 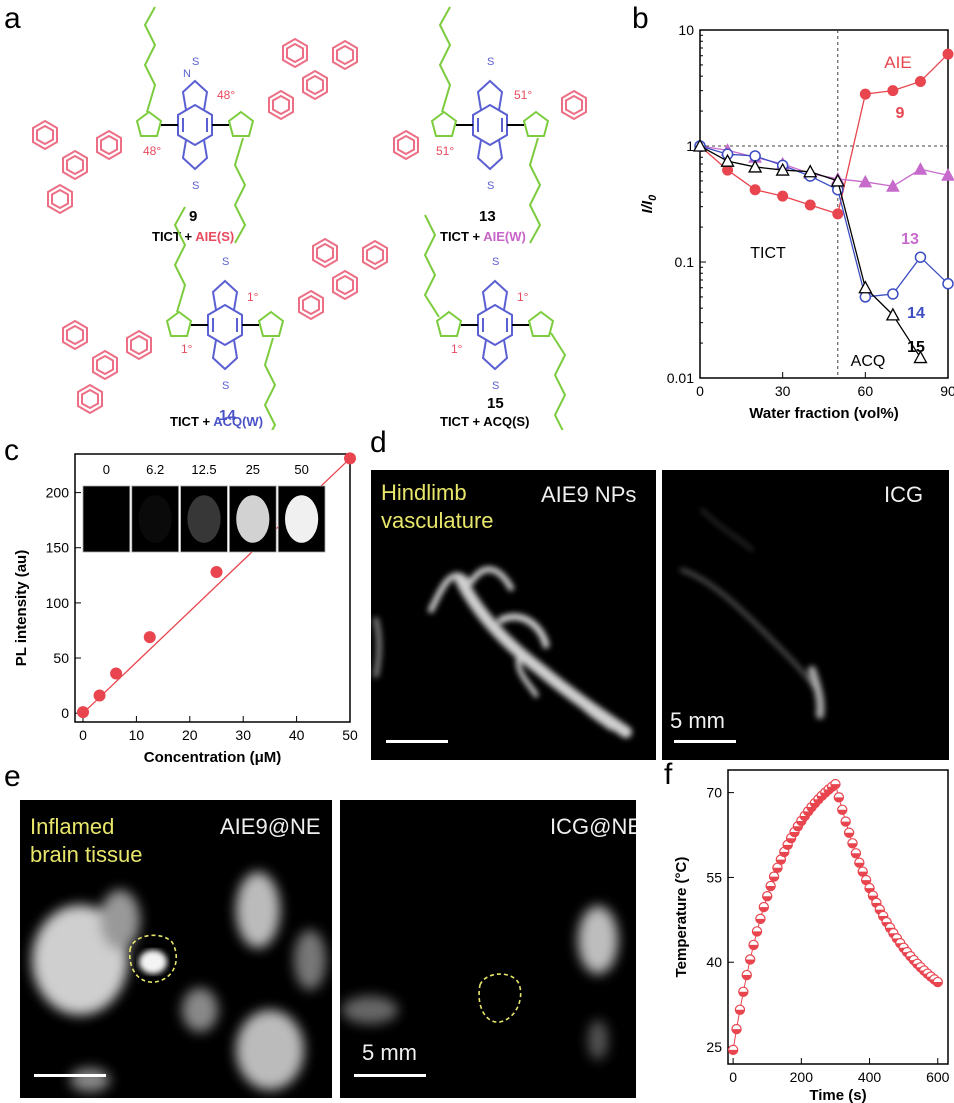 I want to click on y-tick-label: 0, so click(x=65, y=713).